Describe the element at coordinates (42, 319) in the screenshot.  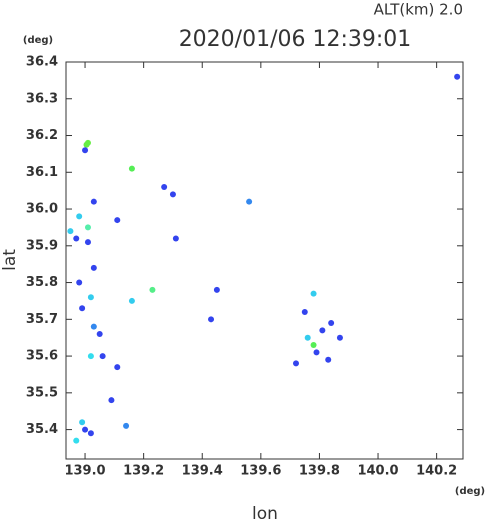
I see `y-tick-label: 35.7` at that location.